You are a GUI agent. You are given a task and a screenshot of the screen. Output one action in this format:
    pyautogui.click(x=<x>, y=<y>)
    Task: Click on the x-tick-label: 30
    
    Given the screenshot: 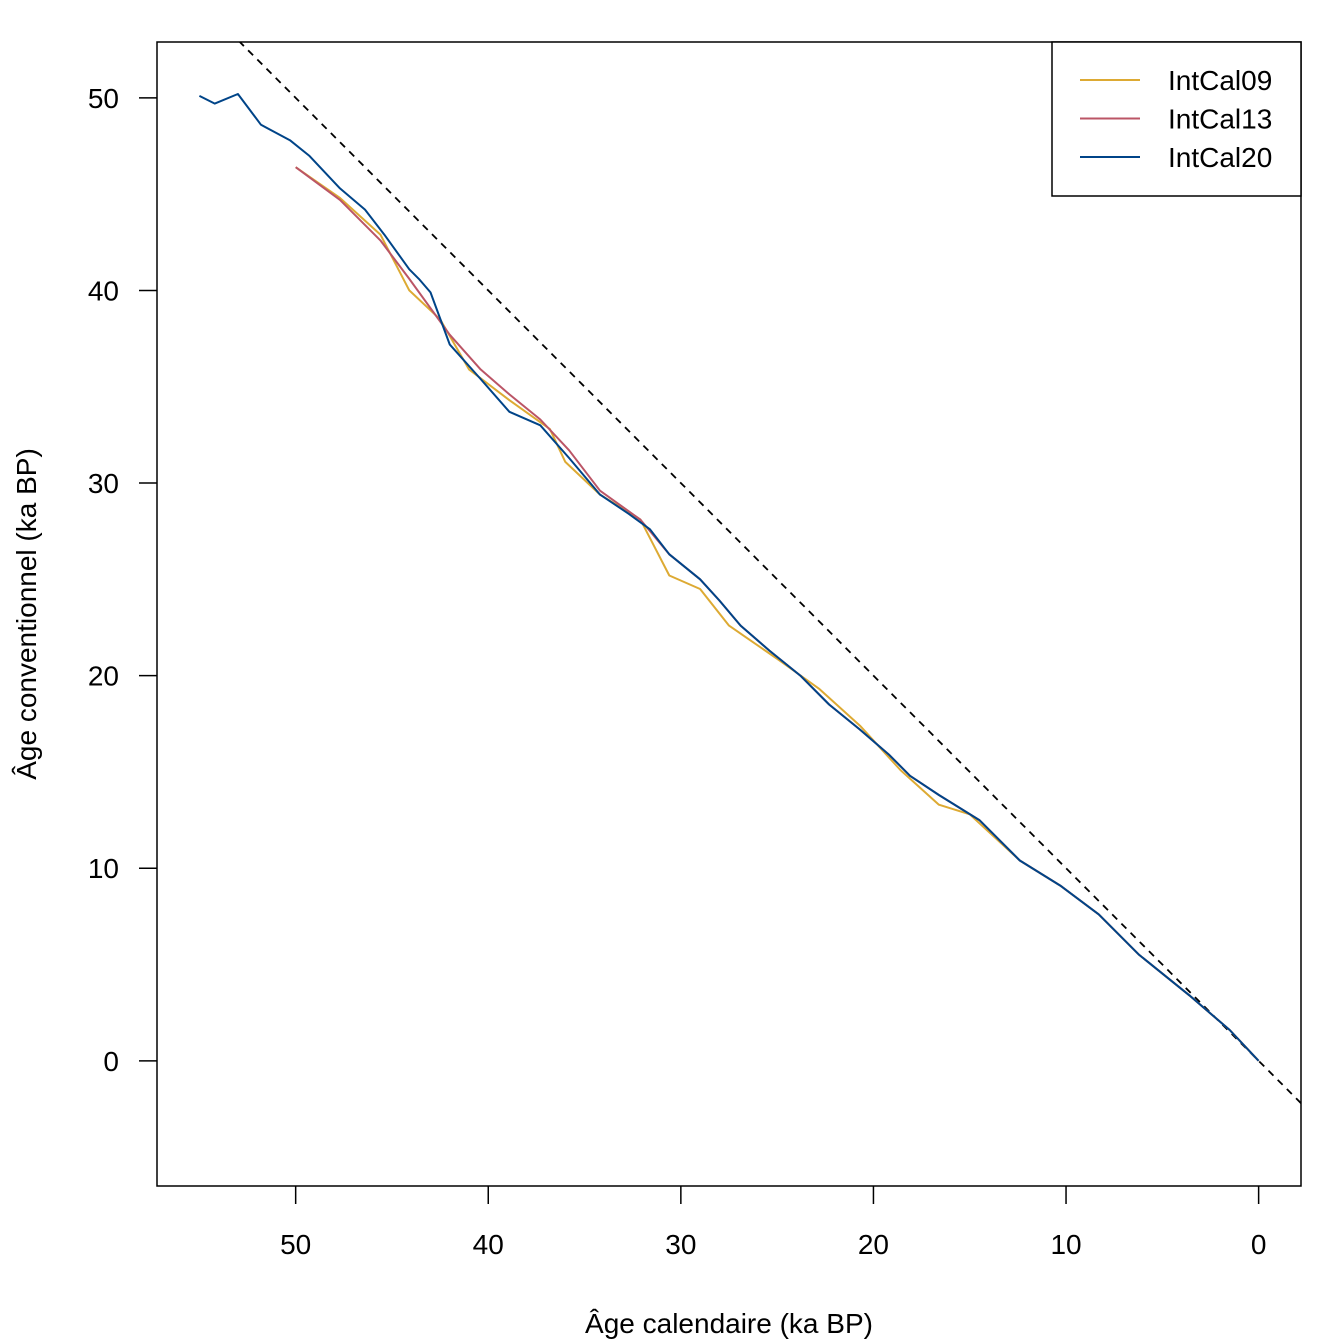 What is the action you would take?
    pyautogui.click(x=680, y=1244)
    